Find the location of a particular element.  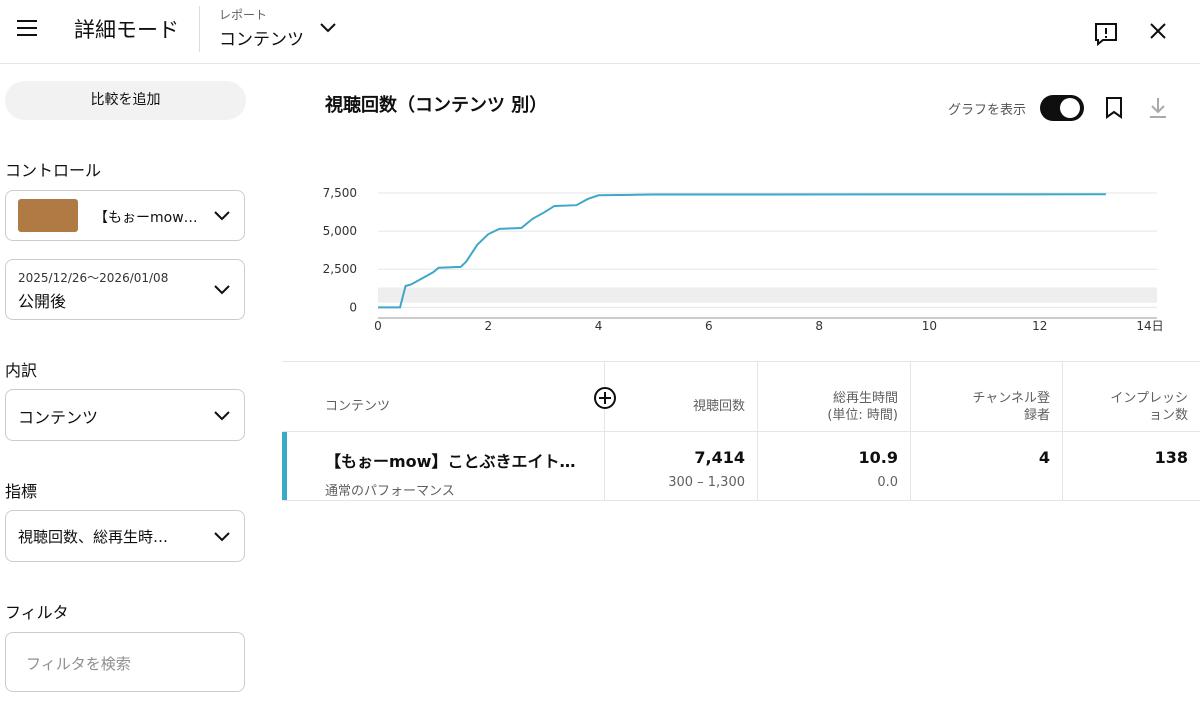

date-range: 2025/12/26〜2026/01/08 is located at coordinates (93, 278).